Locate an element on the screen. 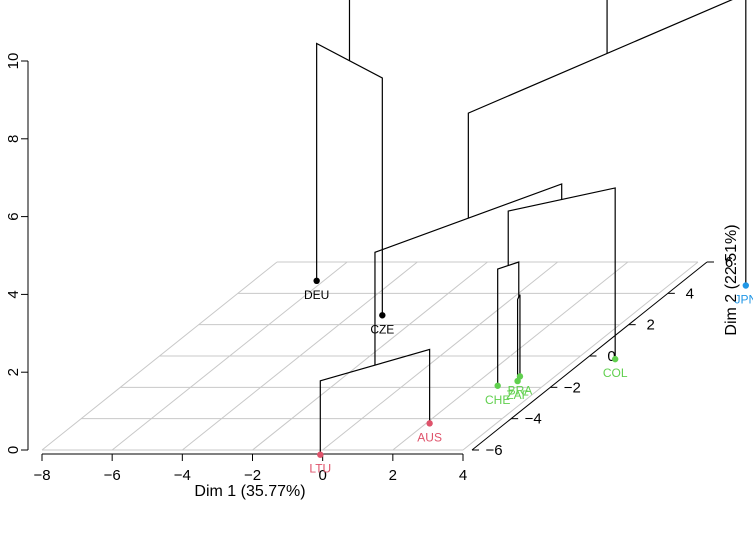 Image resolution: width=753 pixels, height=536 pixels. point-label: CHE is located at coordinates (497, 400).